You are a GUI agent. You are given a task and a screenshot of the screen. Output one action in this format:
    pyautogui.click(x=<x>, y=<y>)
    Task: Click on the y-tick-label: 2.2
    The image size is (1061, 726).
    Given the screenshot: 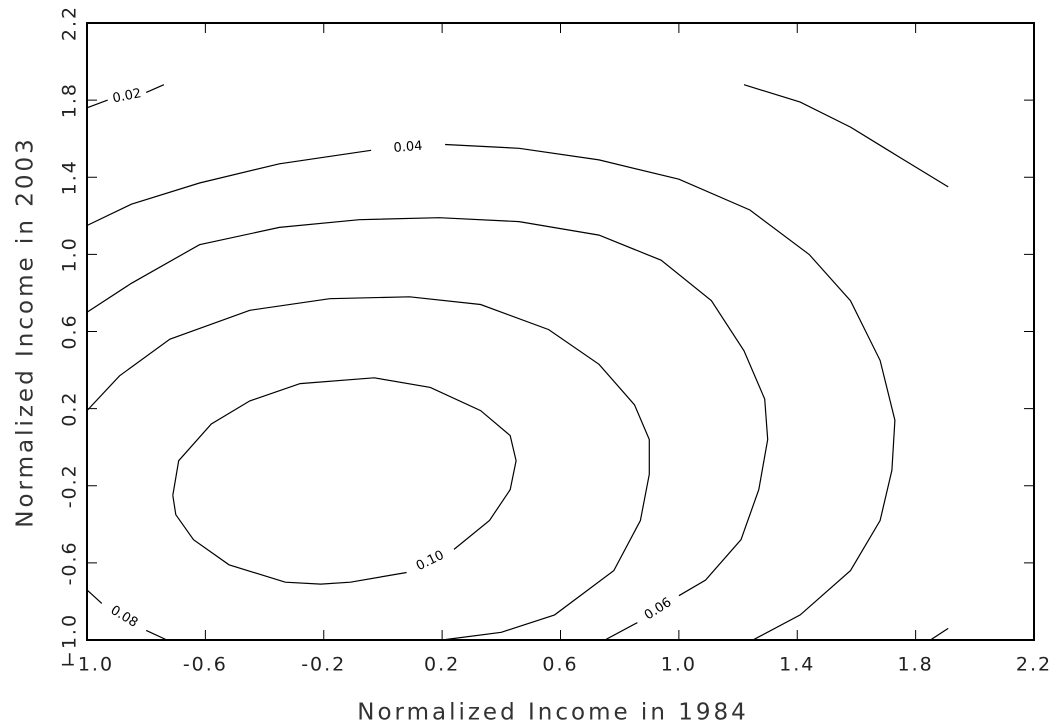 What is the action you would take?
    pyautogui.click(x=70, y=23)
    